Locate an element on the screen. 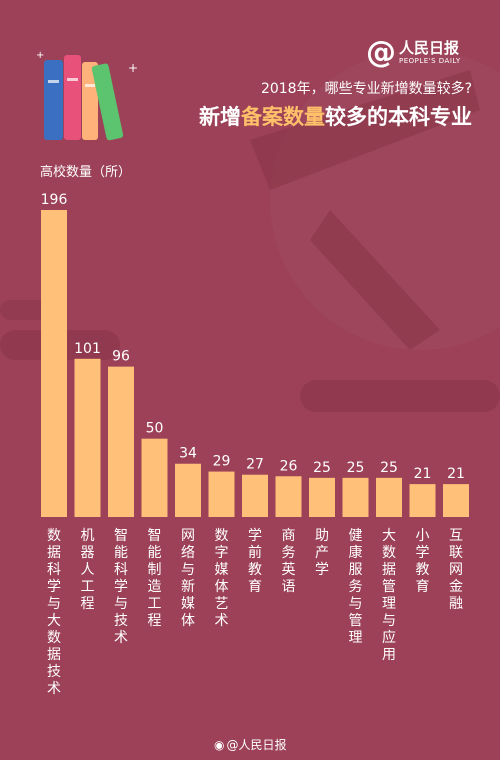 This screenshot has width=500, height=760. footer-credit: ◉ @人民日报 is located at coordinates (250, 744).